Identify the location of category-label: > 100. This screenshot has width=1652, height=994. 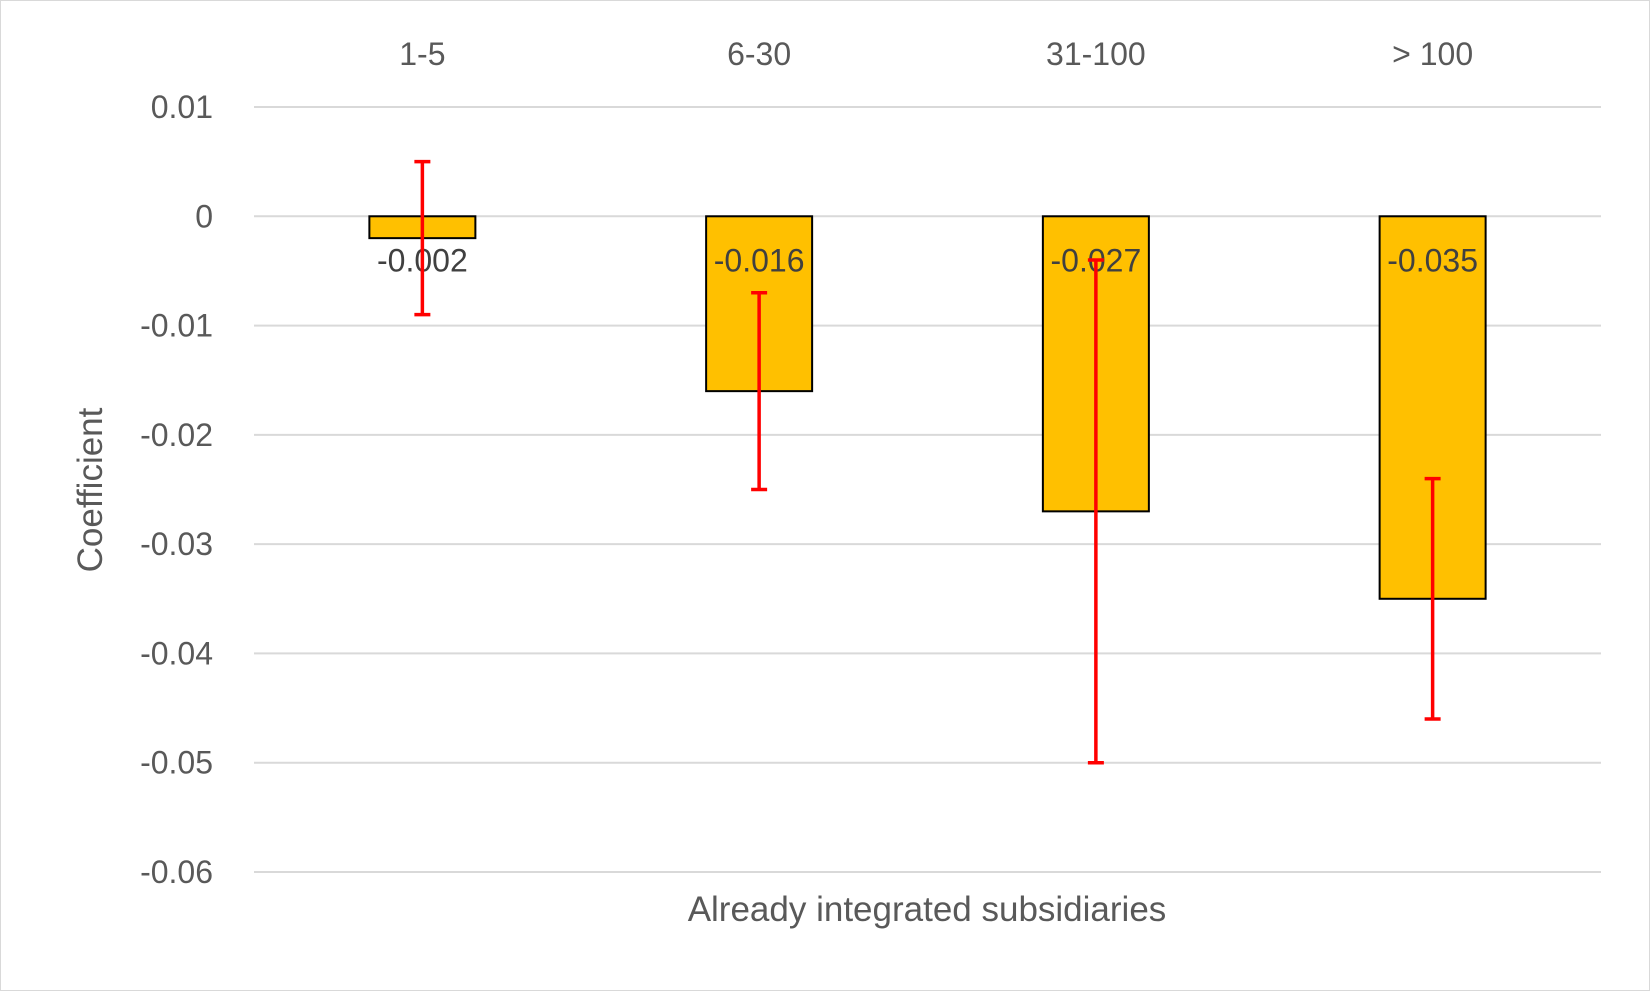
(1432, 54).